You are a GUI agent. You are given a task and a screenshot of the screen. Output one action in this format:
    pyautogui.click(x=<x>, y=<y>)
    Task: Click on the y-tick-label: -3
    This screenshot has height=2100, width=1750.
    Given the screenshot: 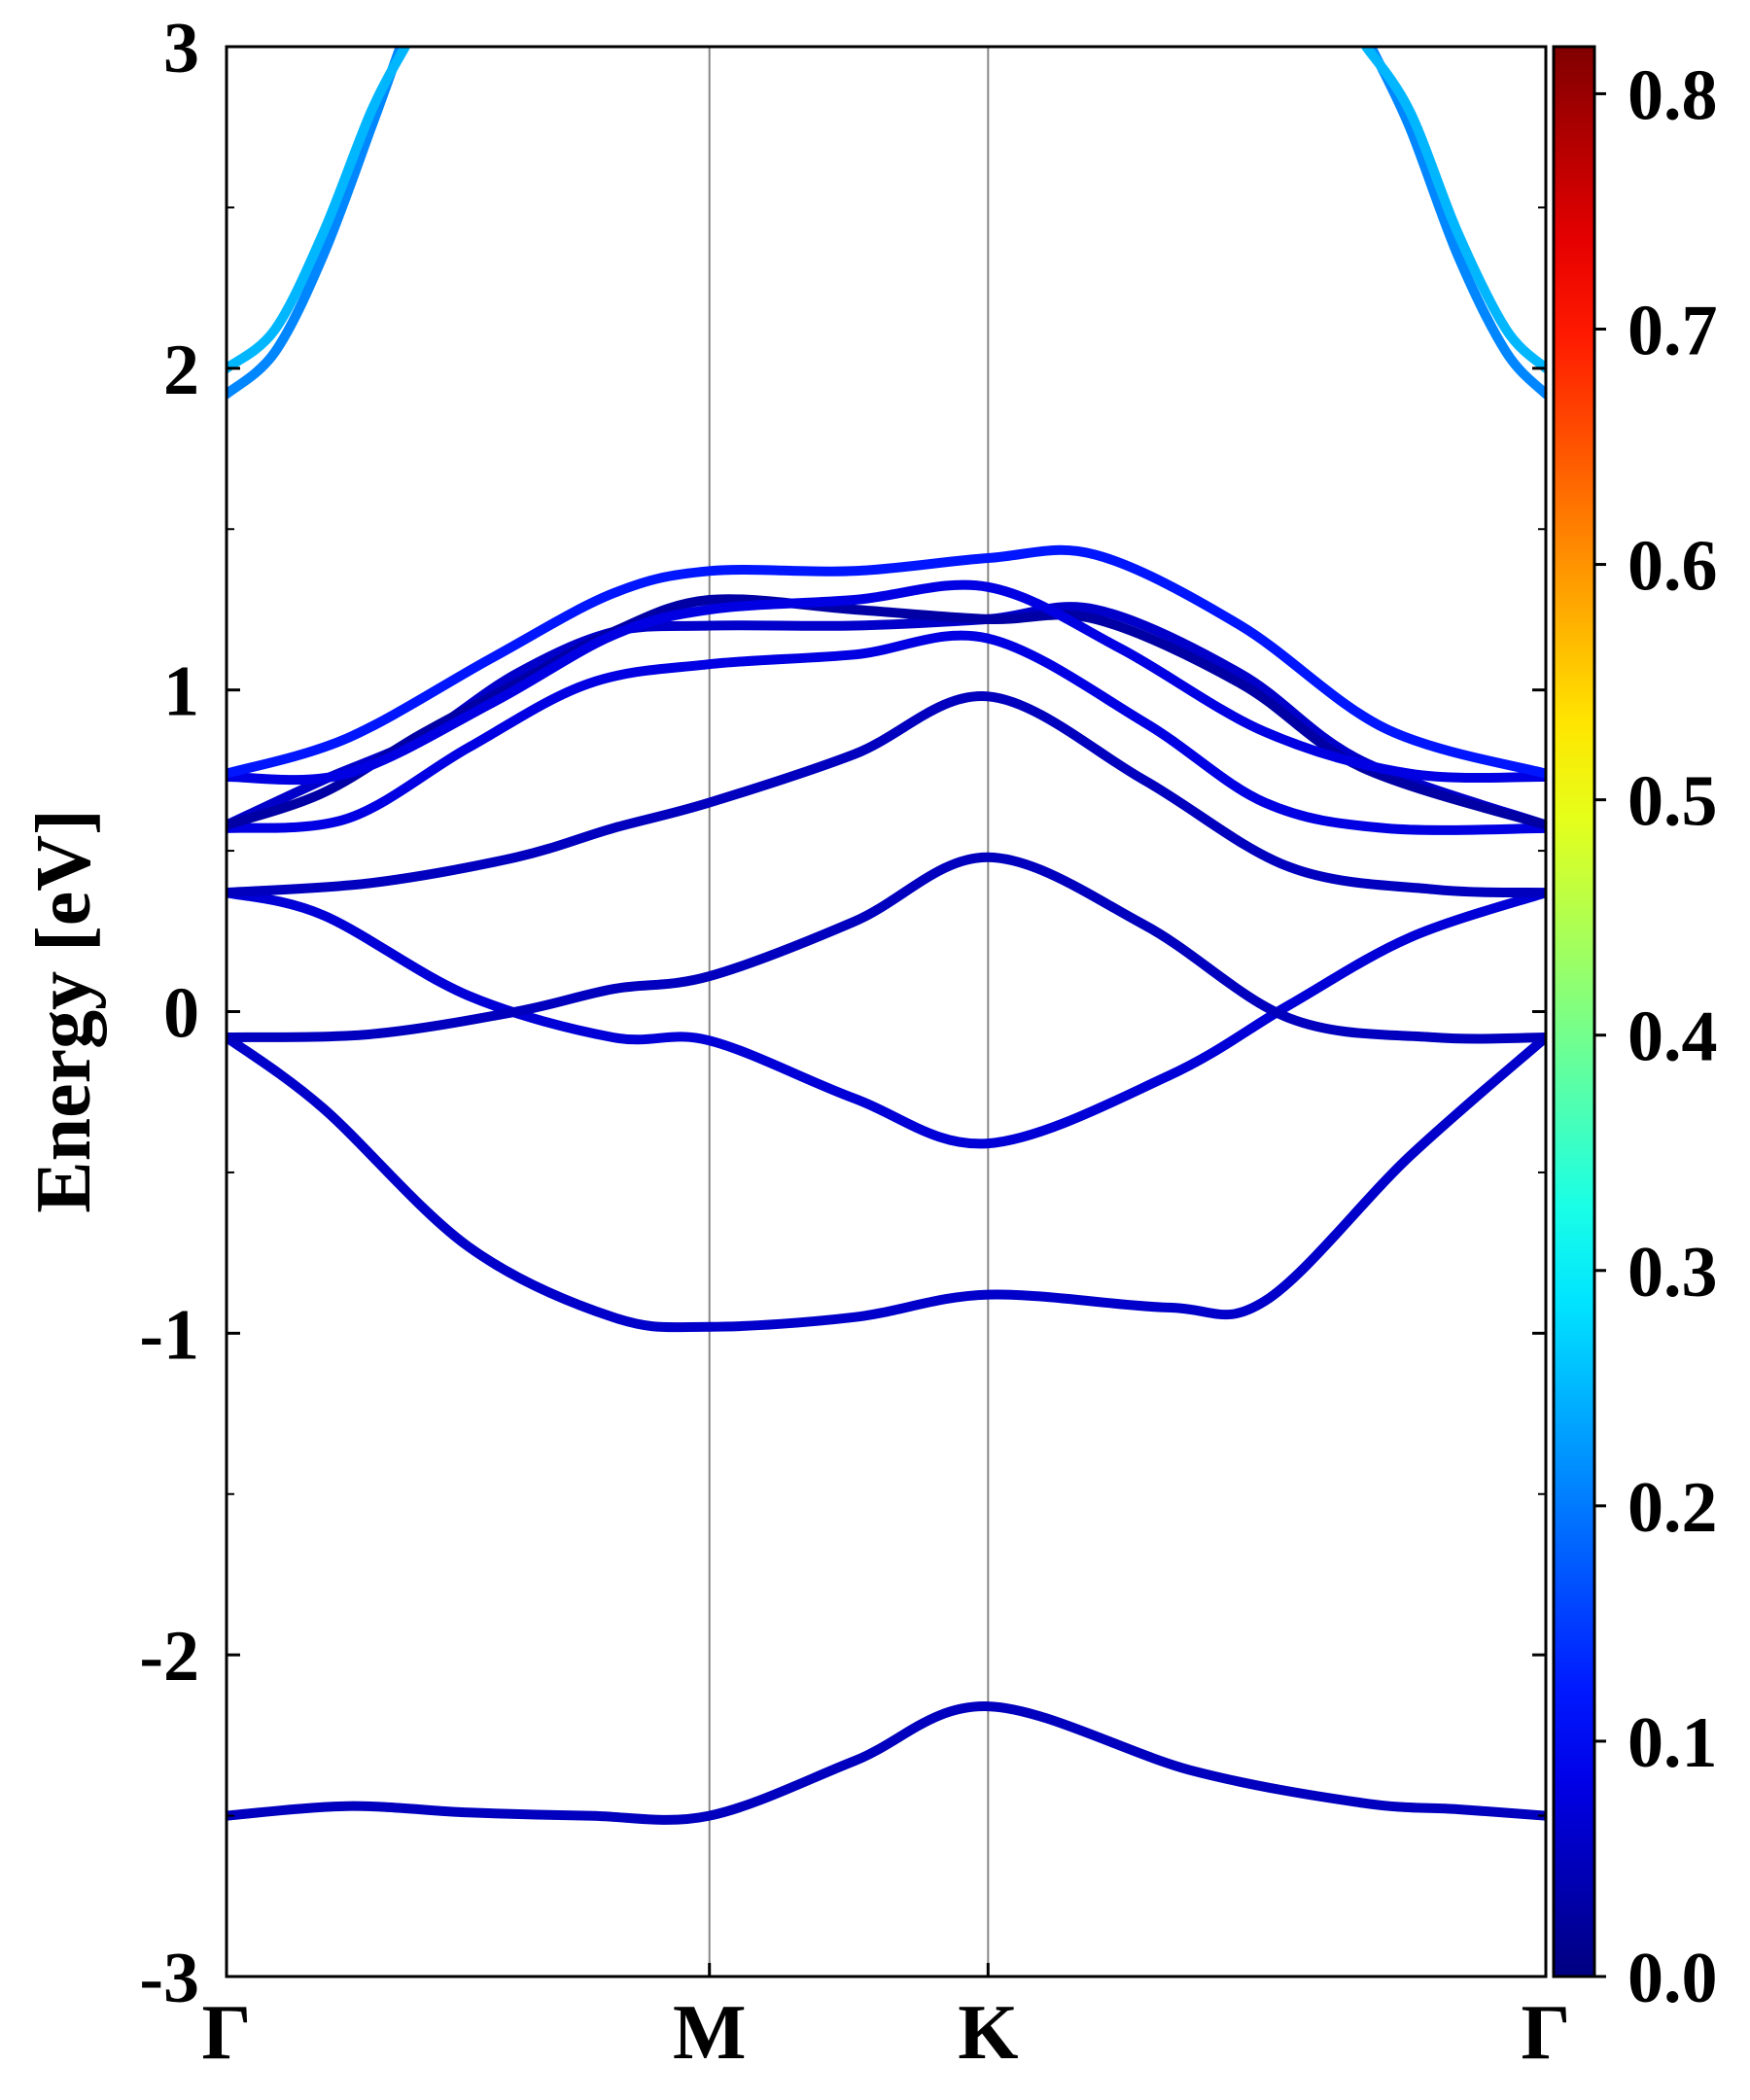 What is the action you would take?
    pyautogui.click(x=169, y=1978)
    